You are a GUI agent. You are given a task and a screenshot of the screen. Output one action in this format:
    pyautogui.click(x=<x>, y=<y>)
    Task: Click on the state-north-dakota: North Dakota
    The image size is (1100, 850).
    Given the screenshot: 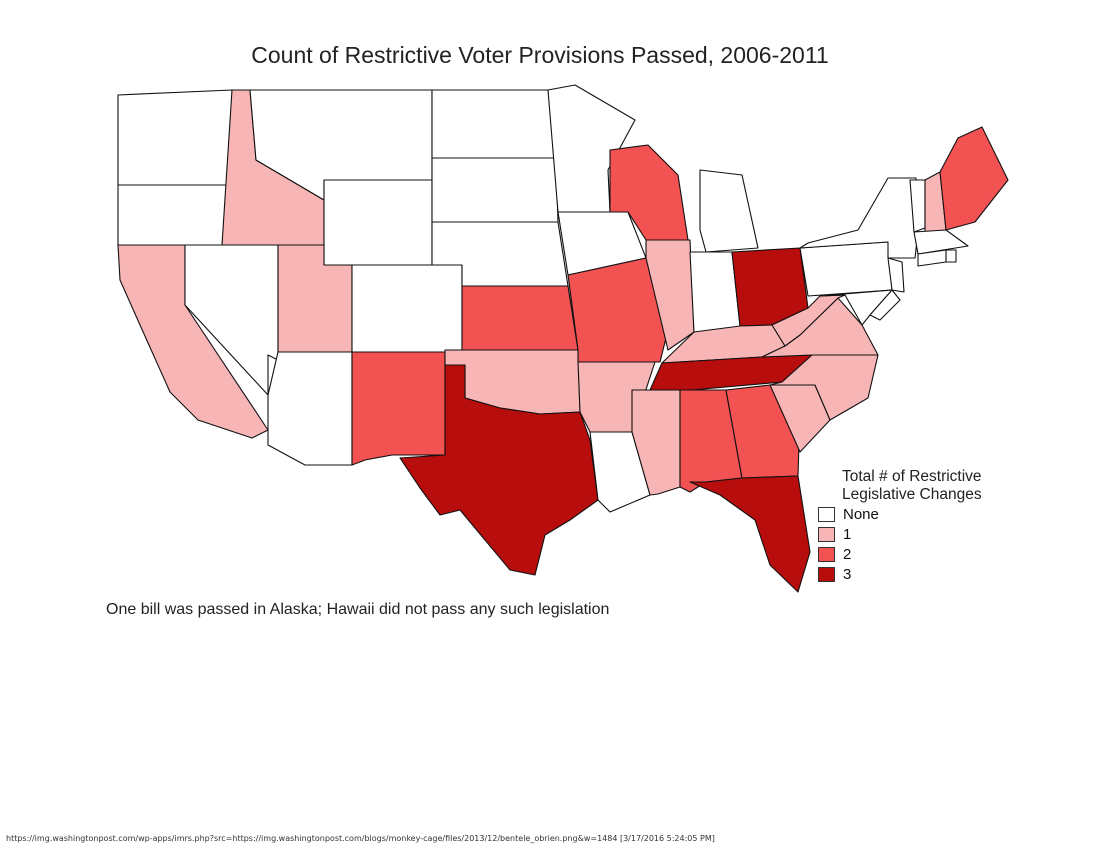 What is the action you would take?
    pyautogui.click(x=494, y=124)
    